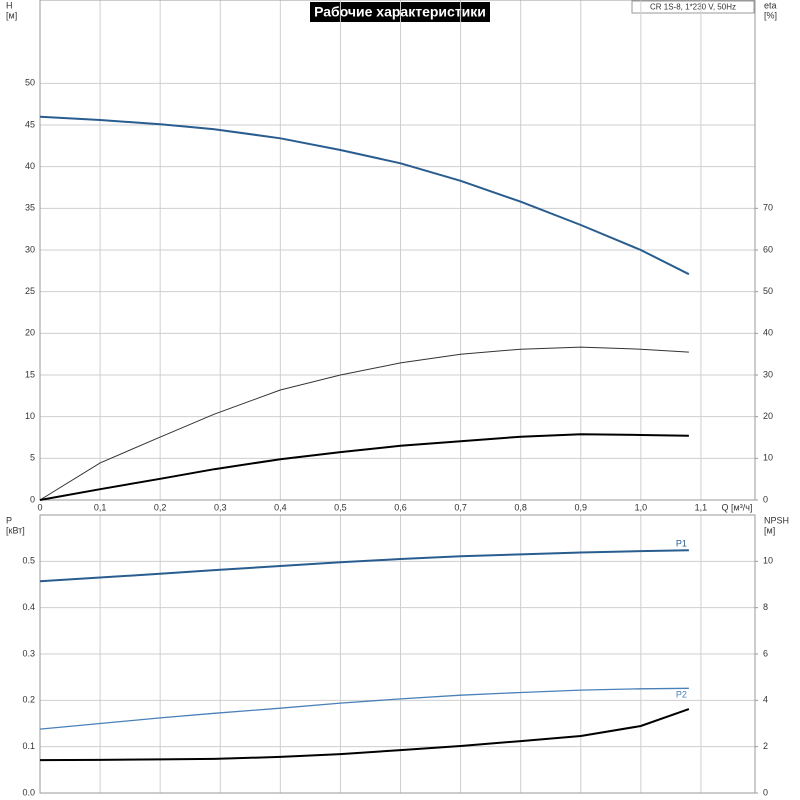 This screenshot has height=800, width=800. What do you see at coordinates (9, 520) in the screenshot?
I see `y-axis-label: P` at bounding box center [9, 520].